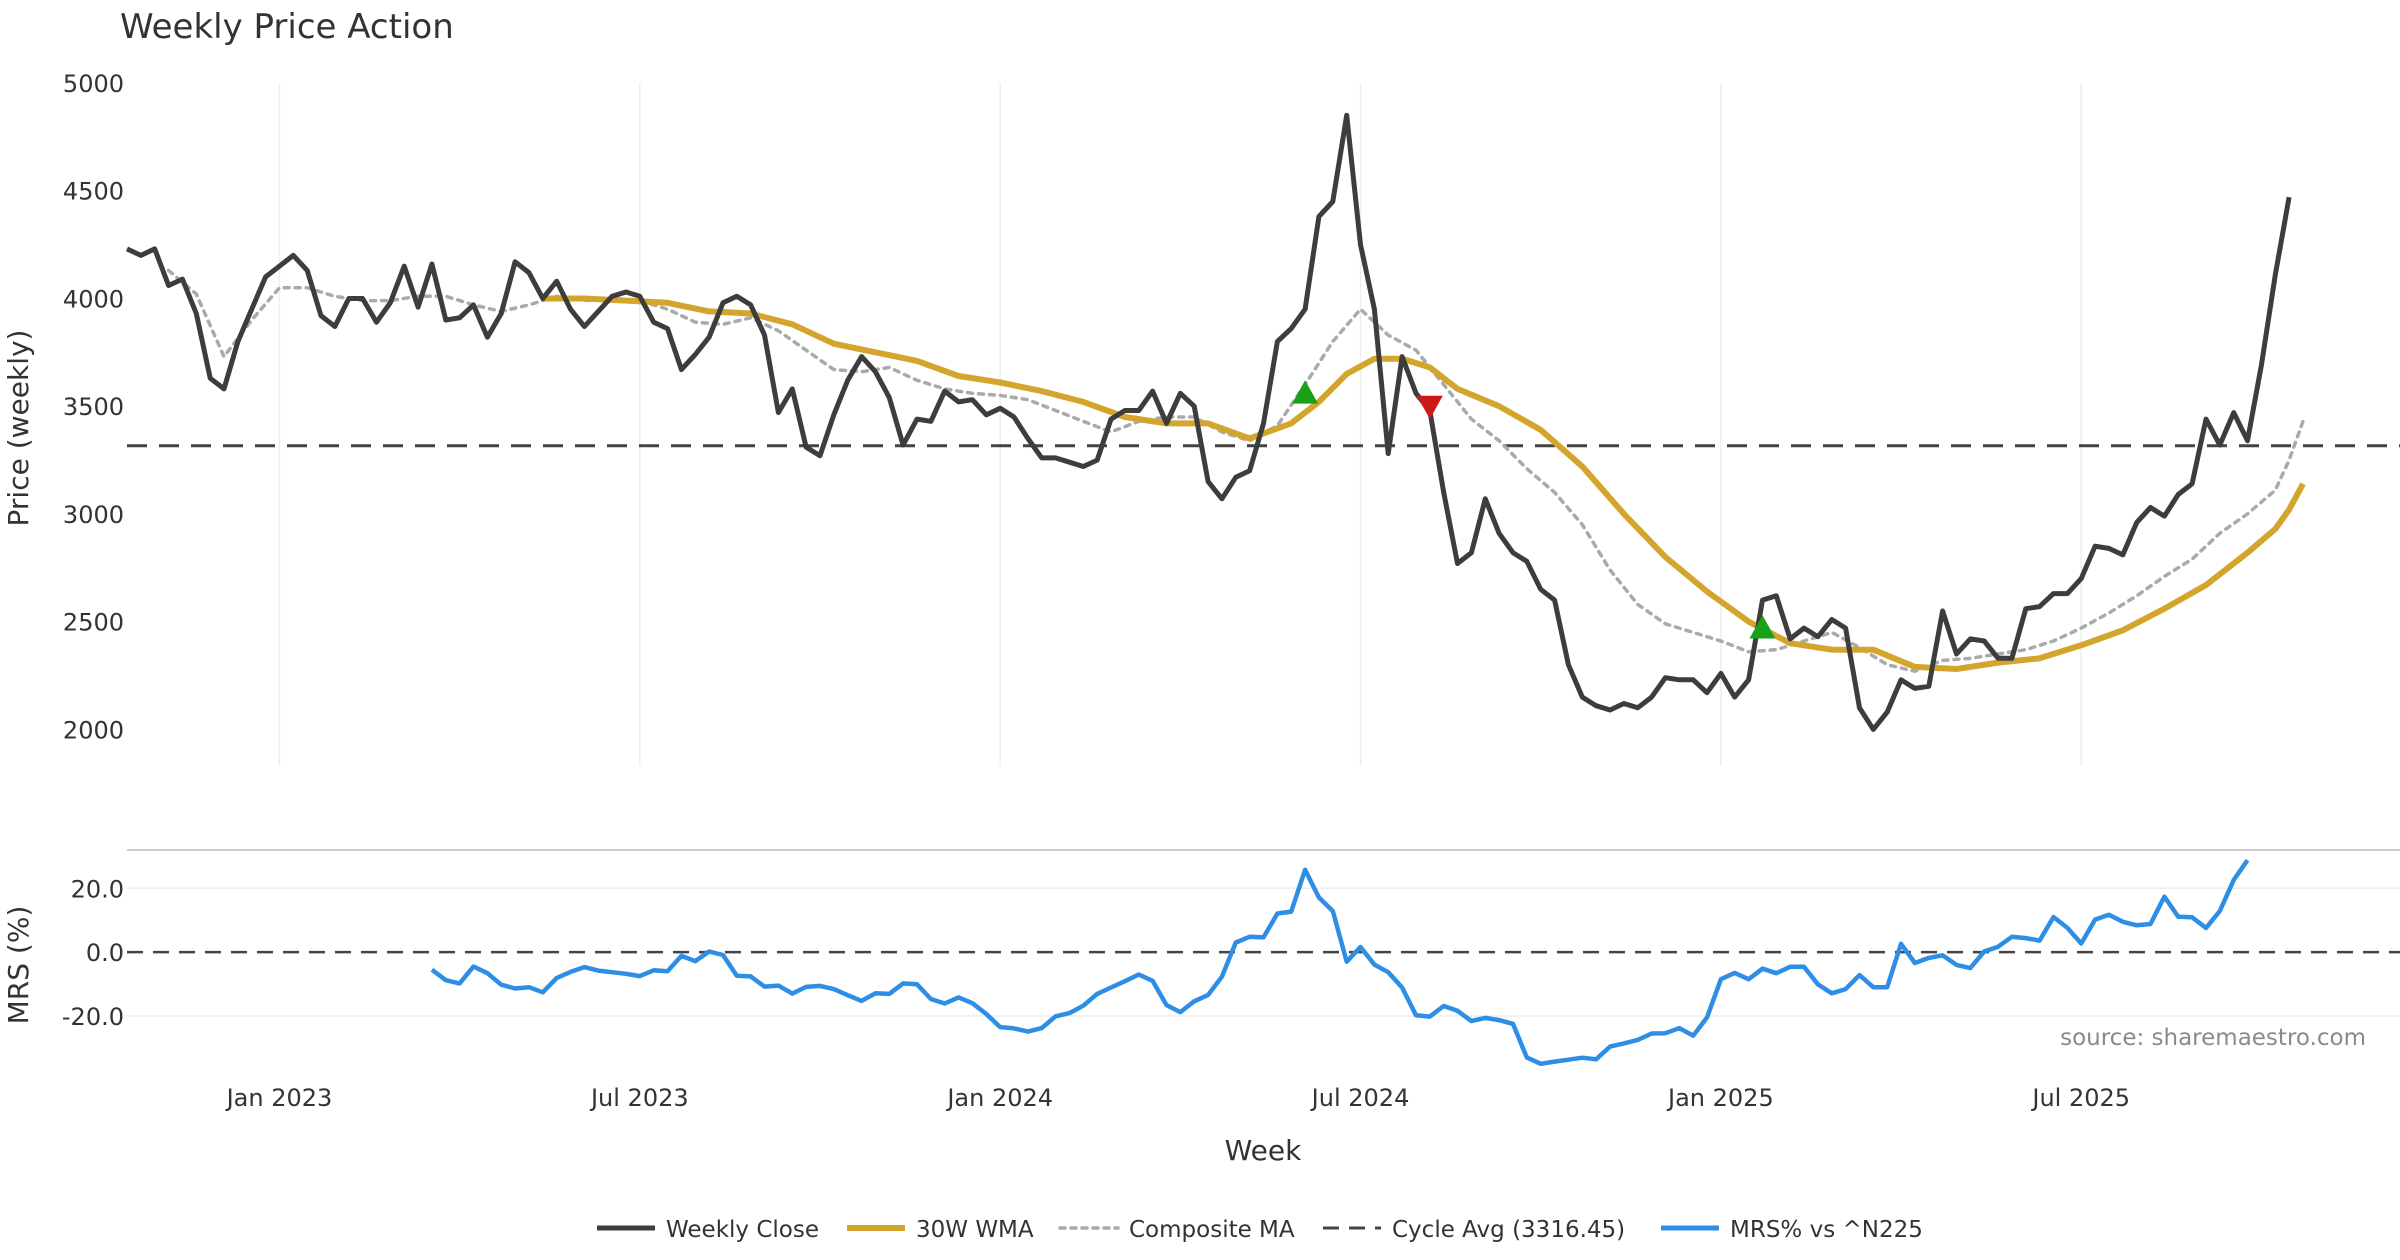 Image resolution: width=2400 pixels, height=1260 pixels. Describe the element at coordinates (1263, 1150) in the screenshot. I see `x-axis-label: Week` at that location.